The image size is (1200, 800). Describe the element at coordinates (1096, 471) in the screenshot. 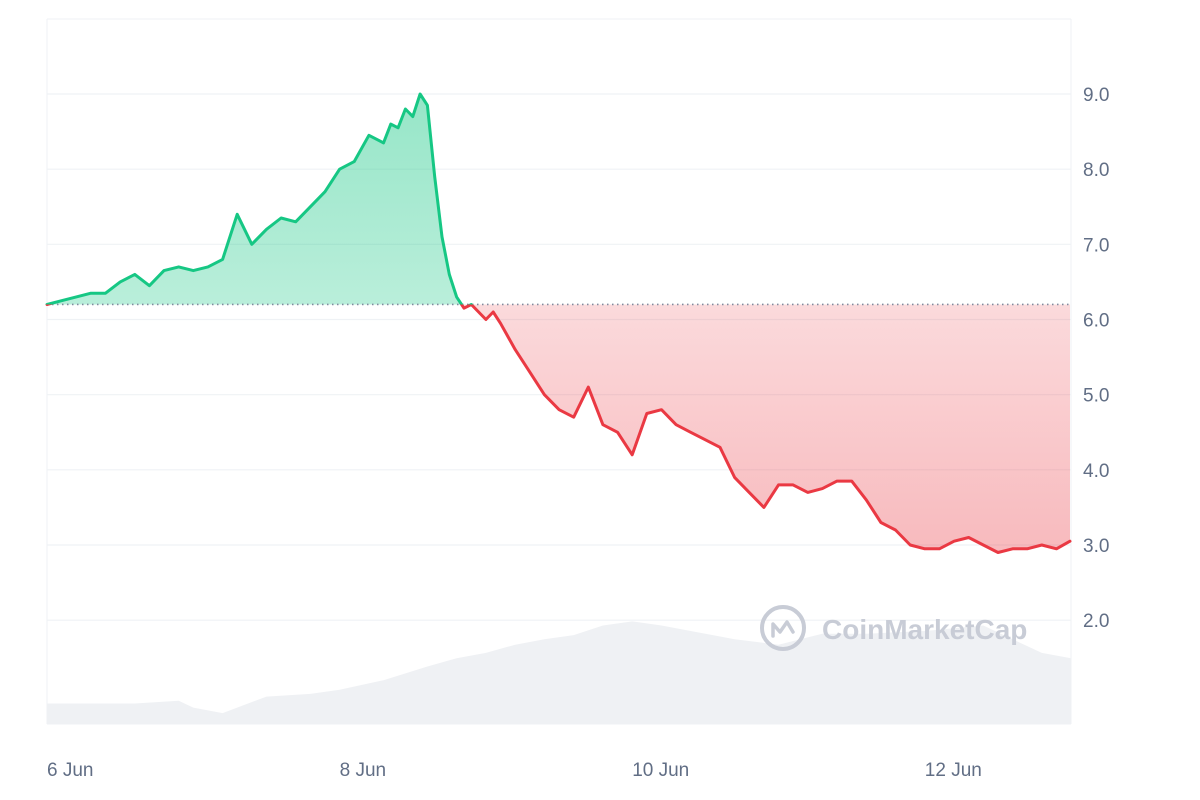

I see `y-tick-label: 4.0` at that location.